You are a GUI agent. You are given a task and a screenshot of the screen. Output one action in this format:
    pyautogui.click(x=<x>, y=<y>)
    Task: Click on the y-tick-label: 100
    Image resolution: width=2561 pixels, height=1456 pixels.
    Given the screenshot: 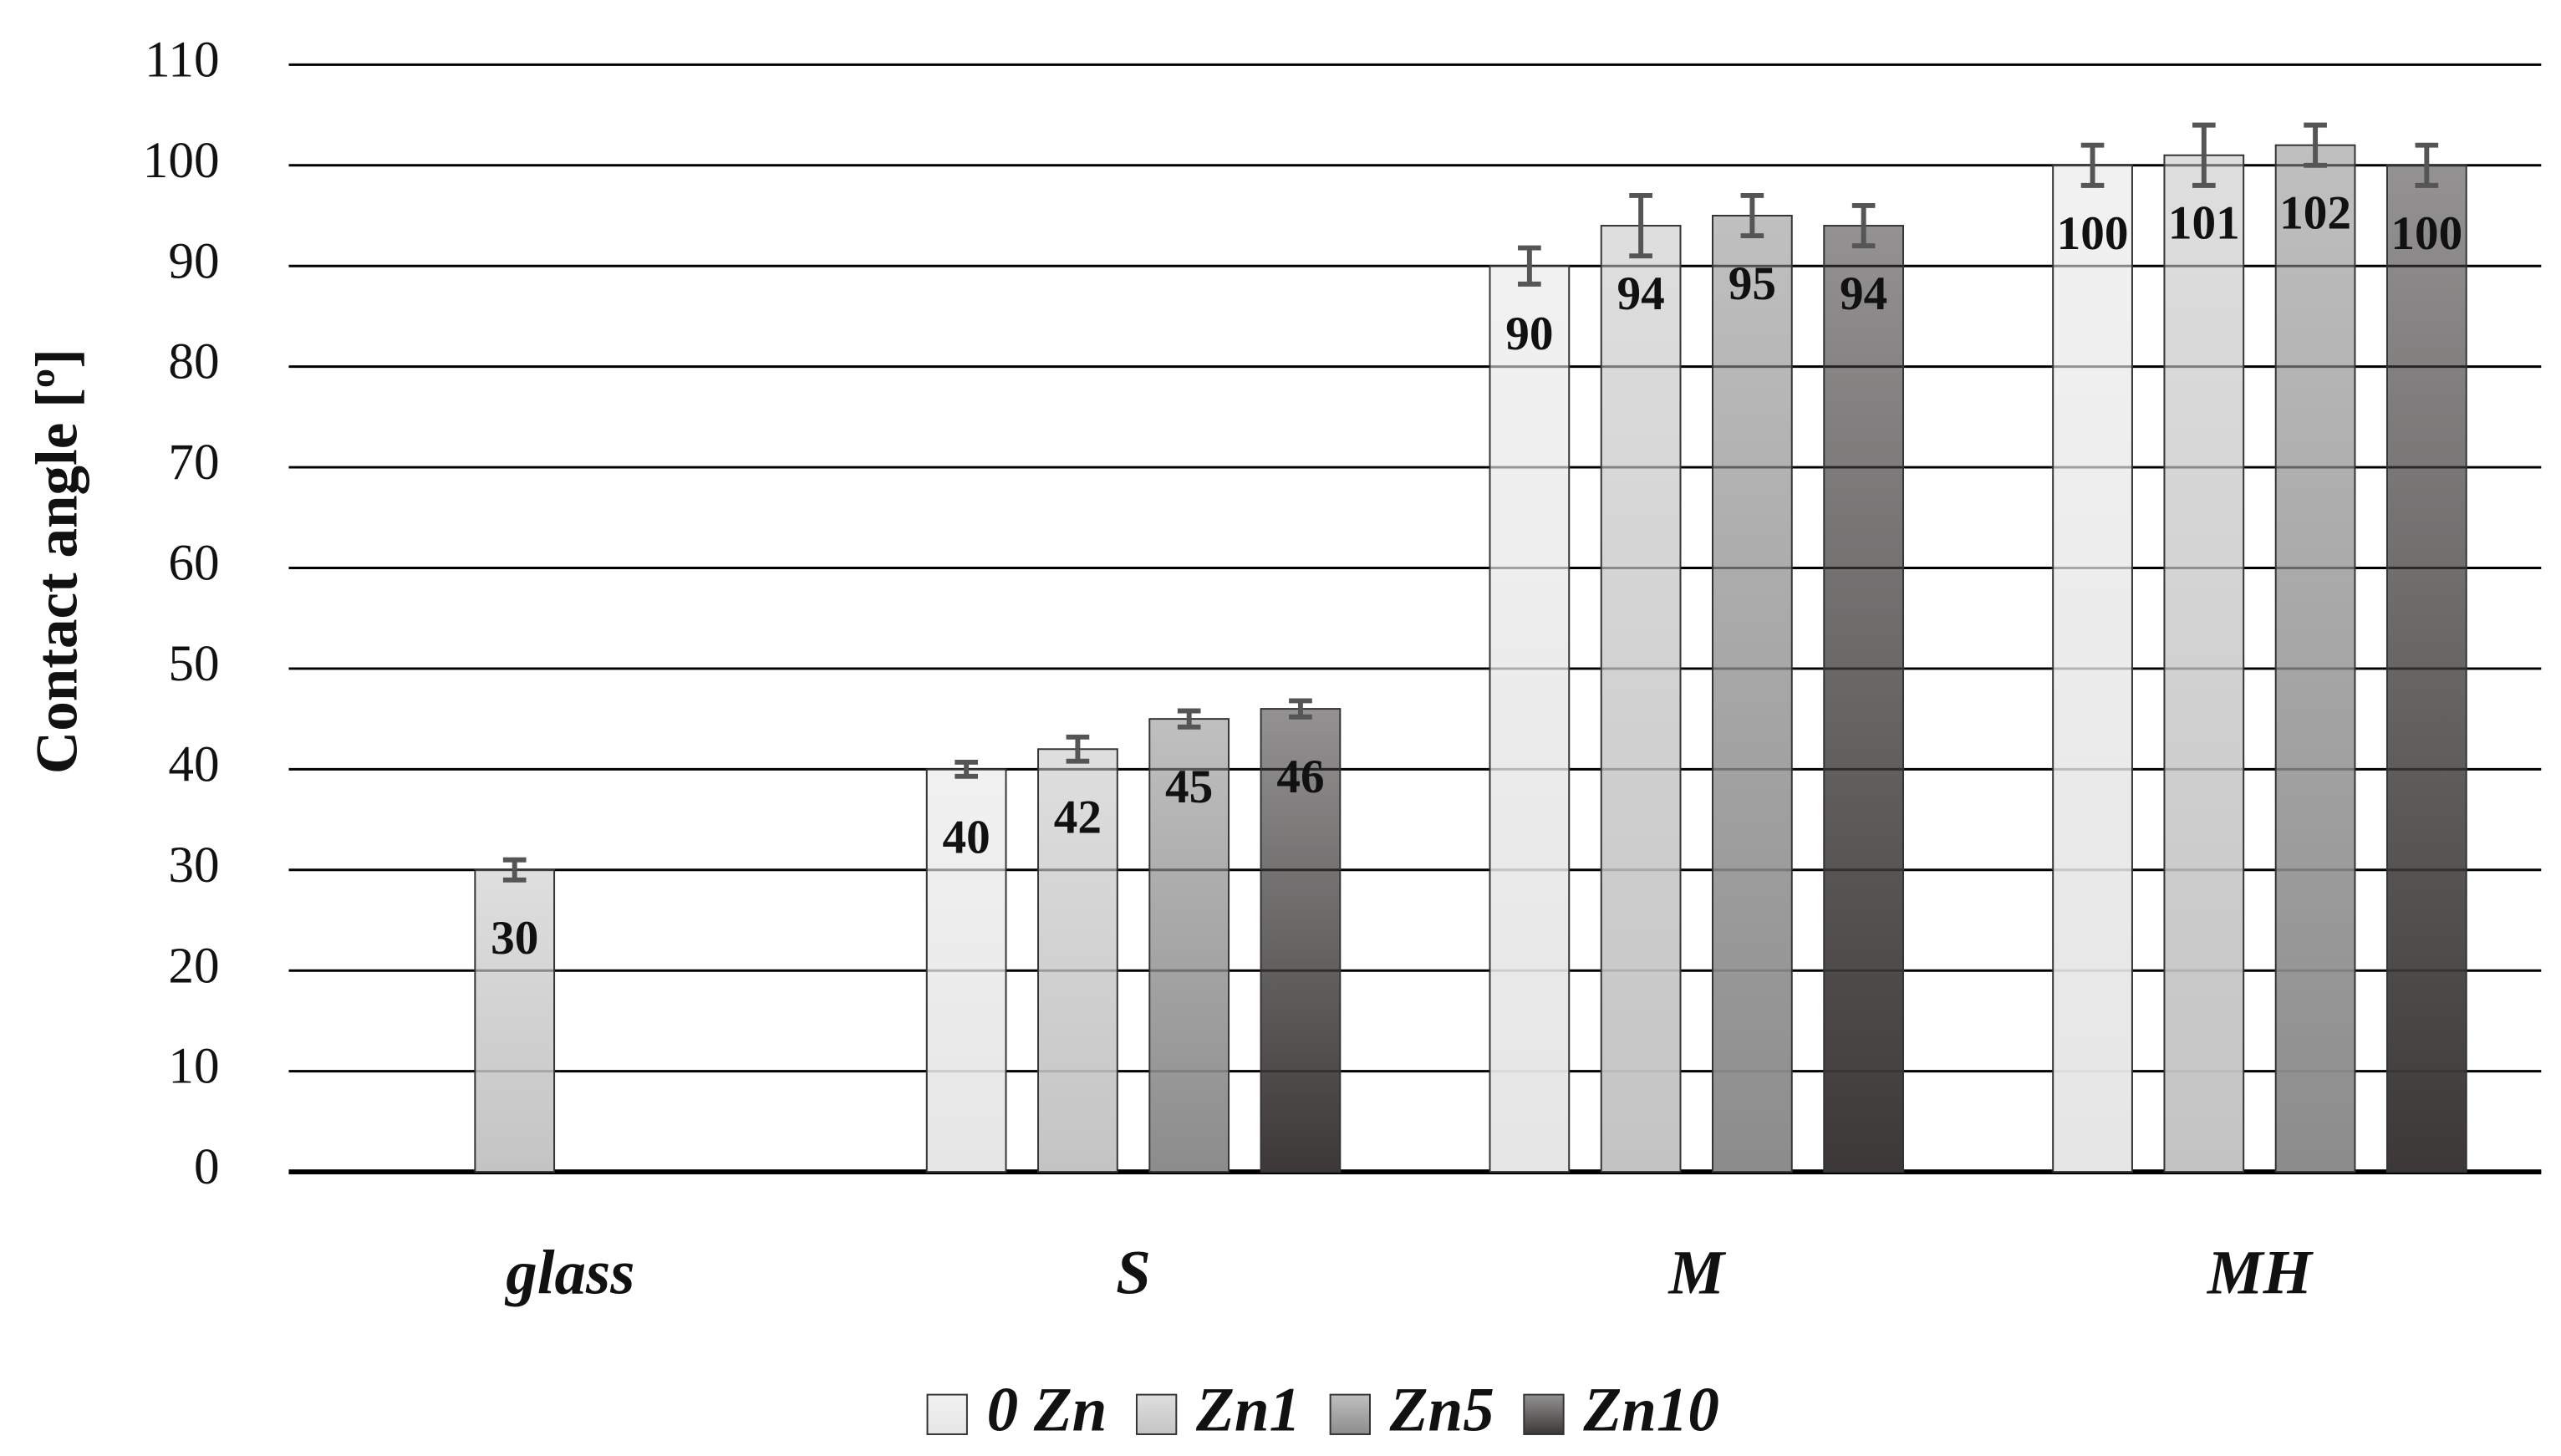 What is the action you would take?
    pyautogui.click(x=181, y=160)
    